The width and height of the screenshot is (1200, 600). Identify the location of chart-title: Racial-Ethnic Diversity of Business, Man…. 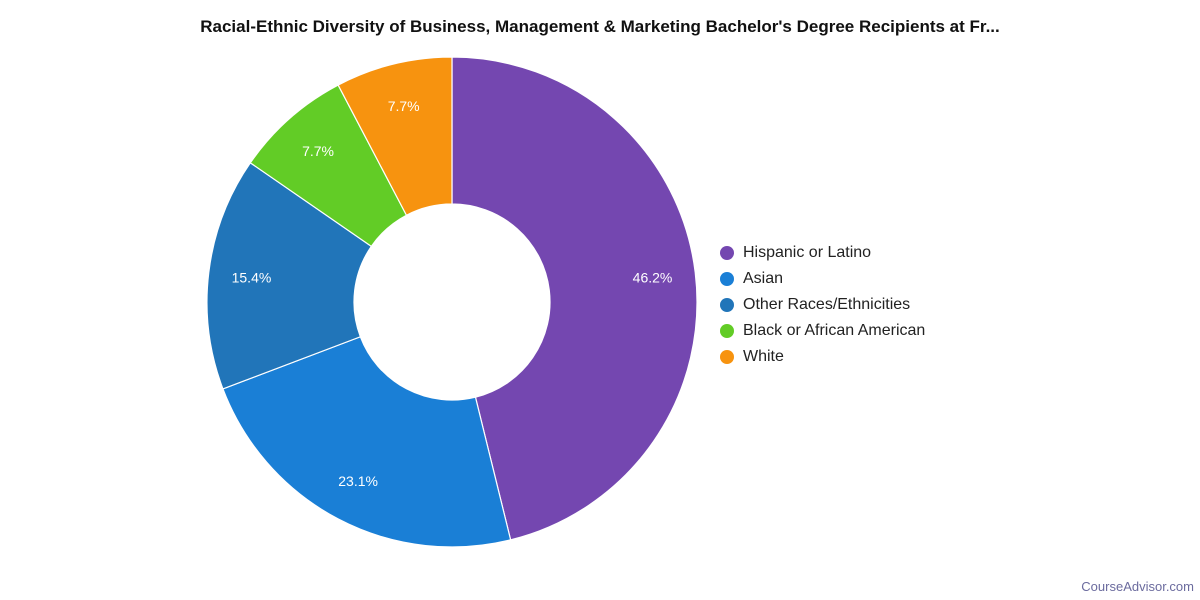
(600, 26).